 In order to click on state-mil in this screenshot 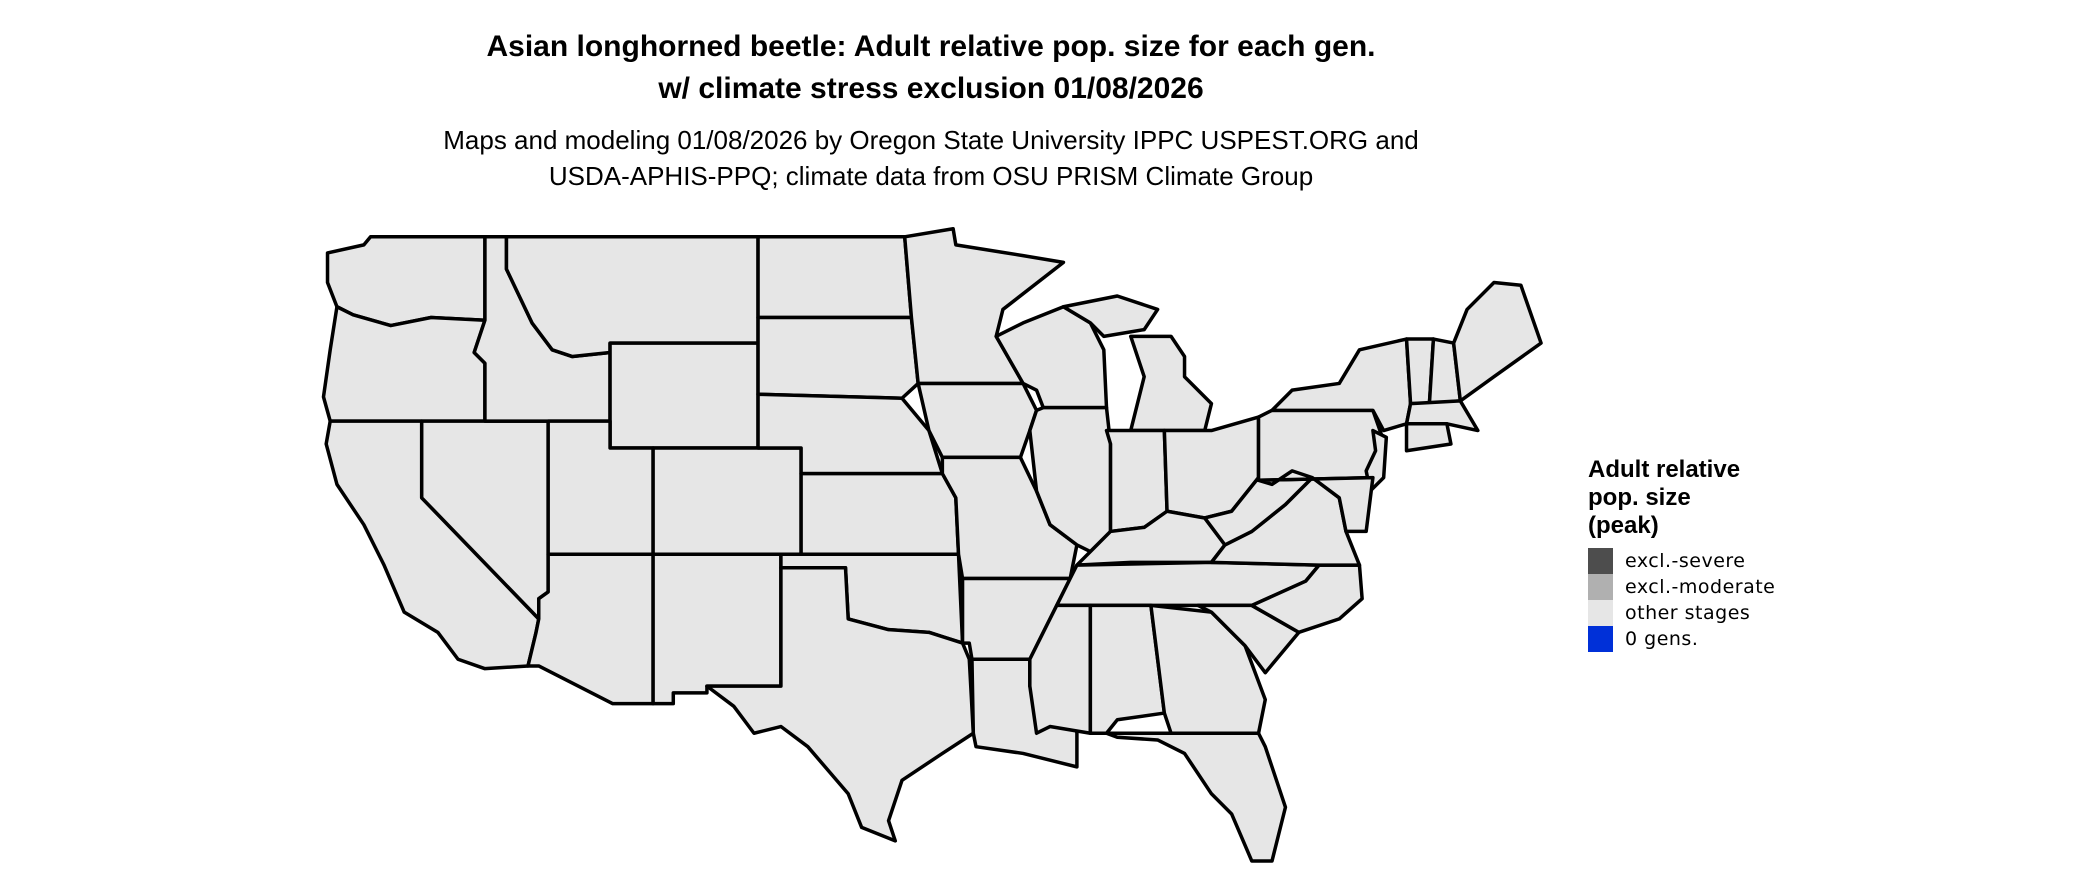, I will do `click(1171, 383)`.